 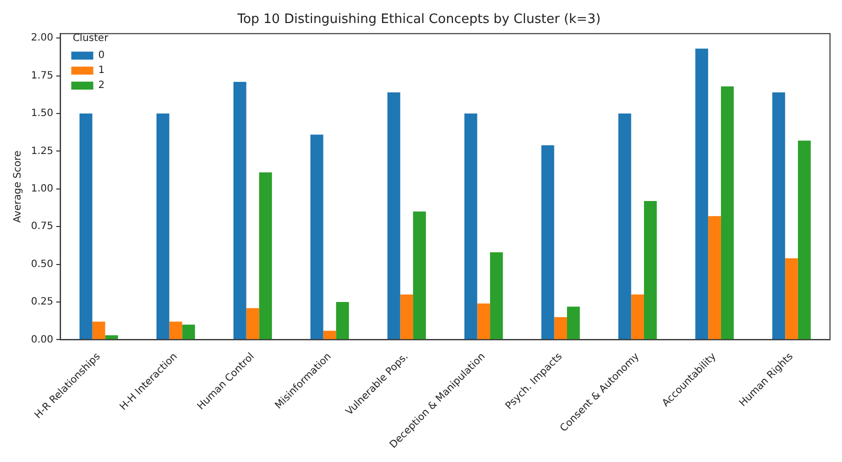 I want to click on y-tick-label: 1.25, so click(x=42, y=151).